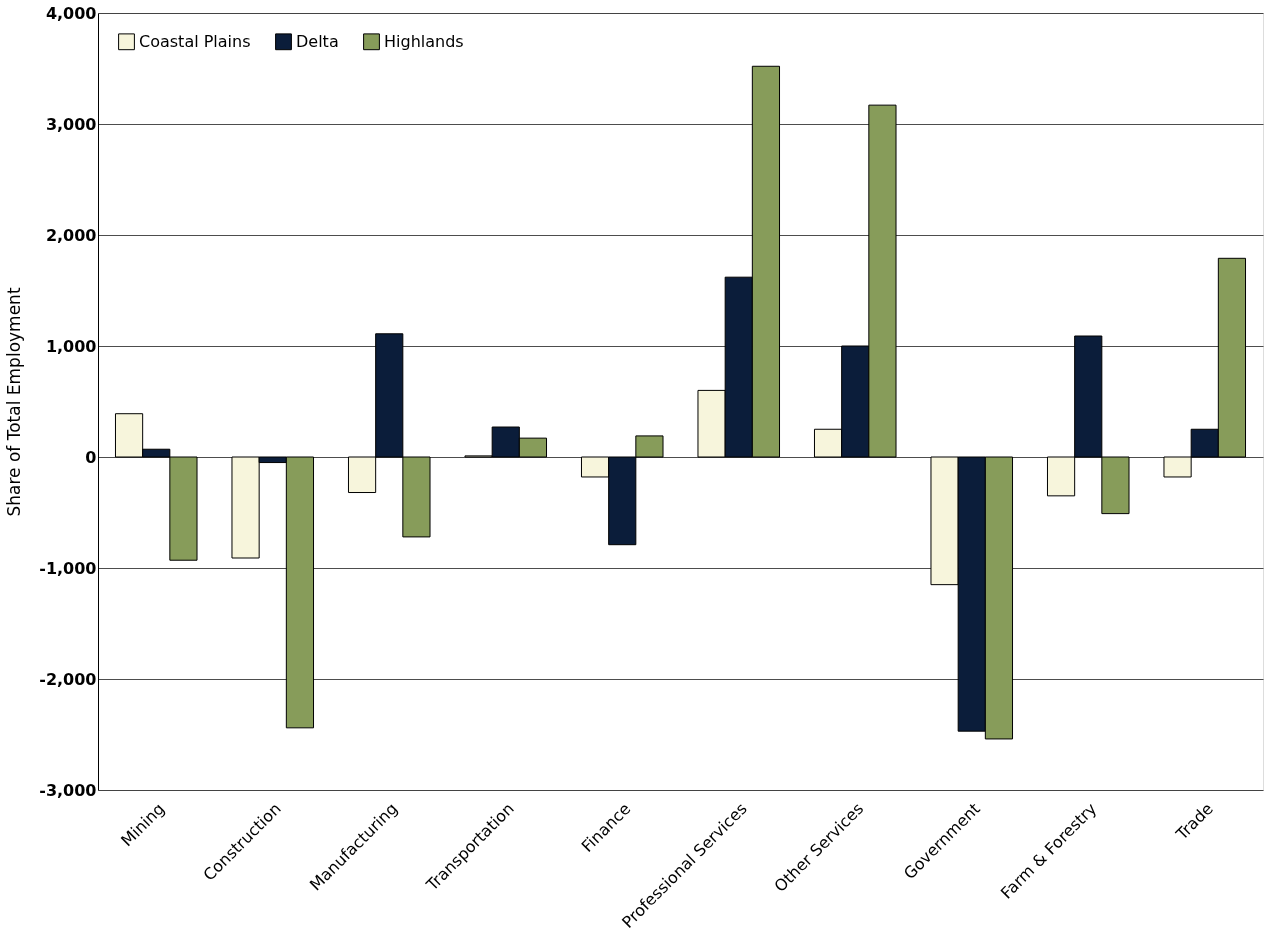 This screenshot has width=1268, height=936. I want to click on legend-label: Highlands, so click(424, 41).